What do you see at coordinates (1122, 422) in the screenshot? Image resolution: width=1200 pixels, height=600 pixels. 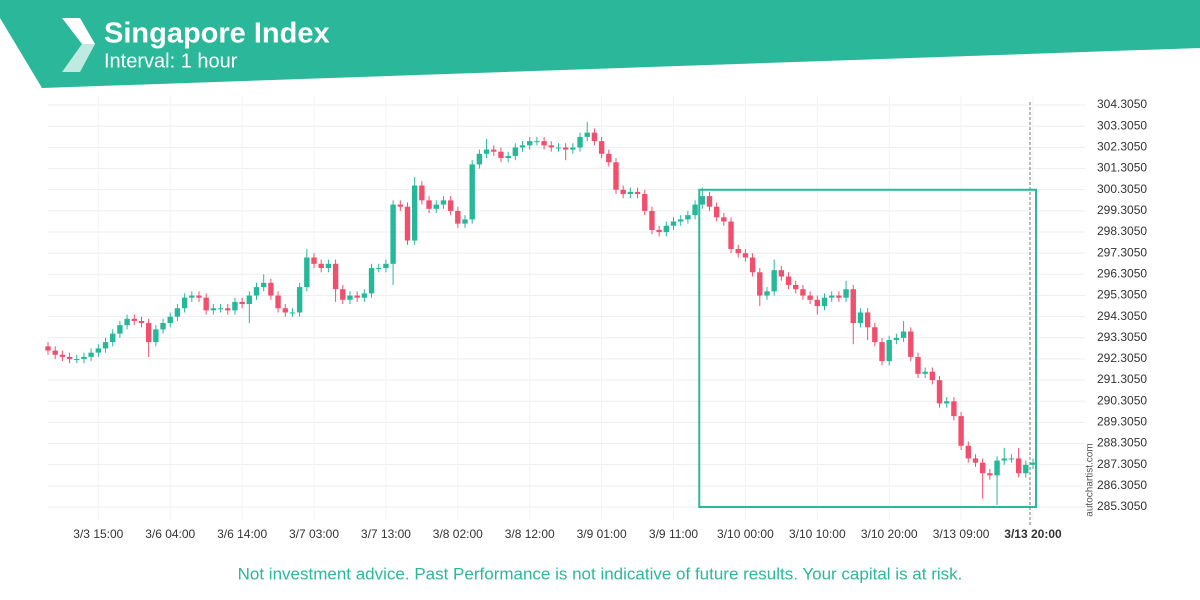 I see `y-tick-label: 289.3050` at bounding box center [1122, 422].